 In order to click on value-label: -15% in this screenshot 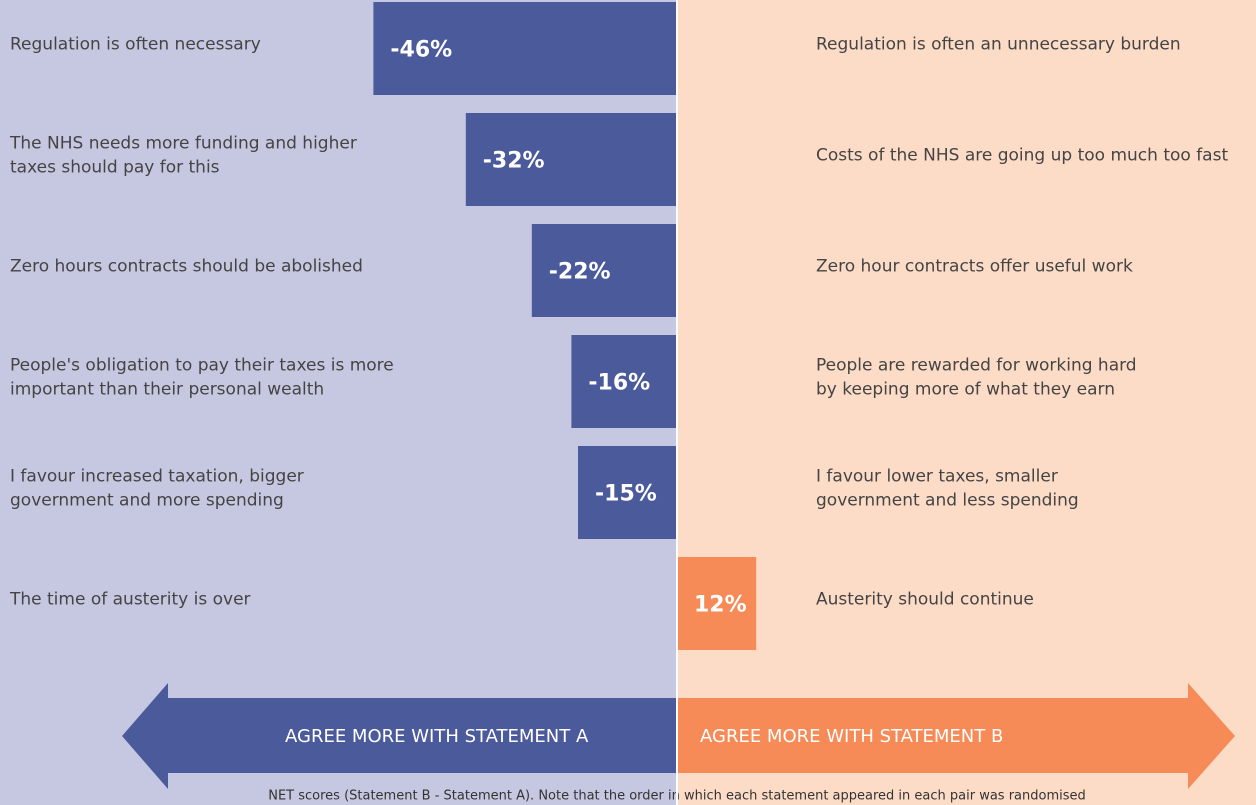, I will do `click(626, 494)`.